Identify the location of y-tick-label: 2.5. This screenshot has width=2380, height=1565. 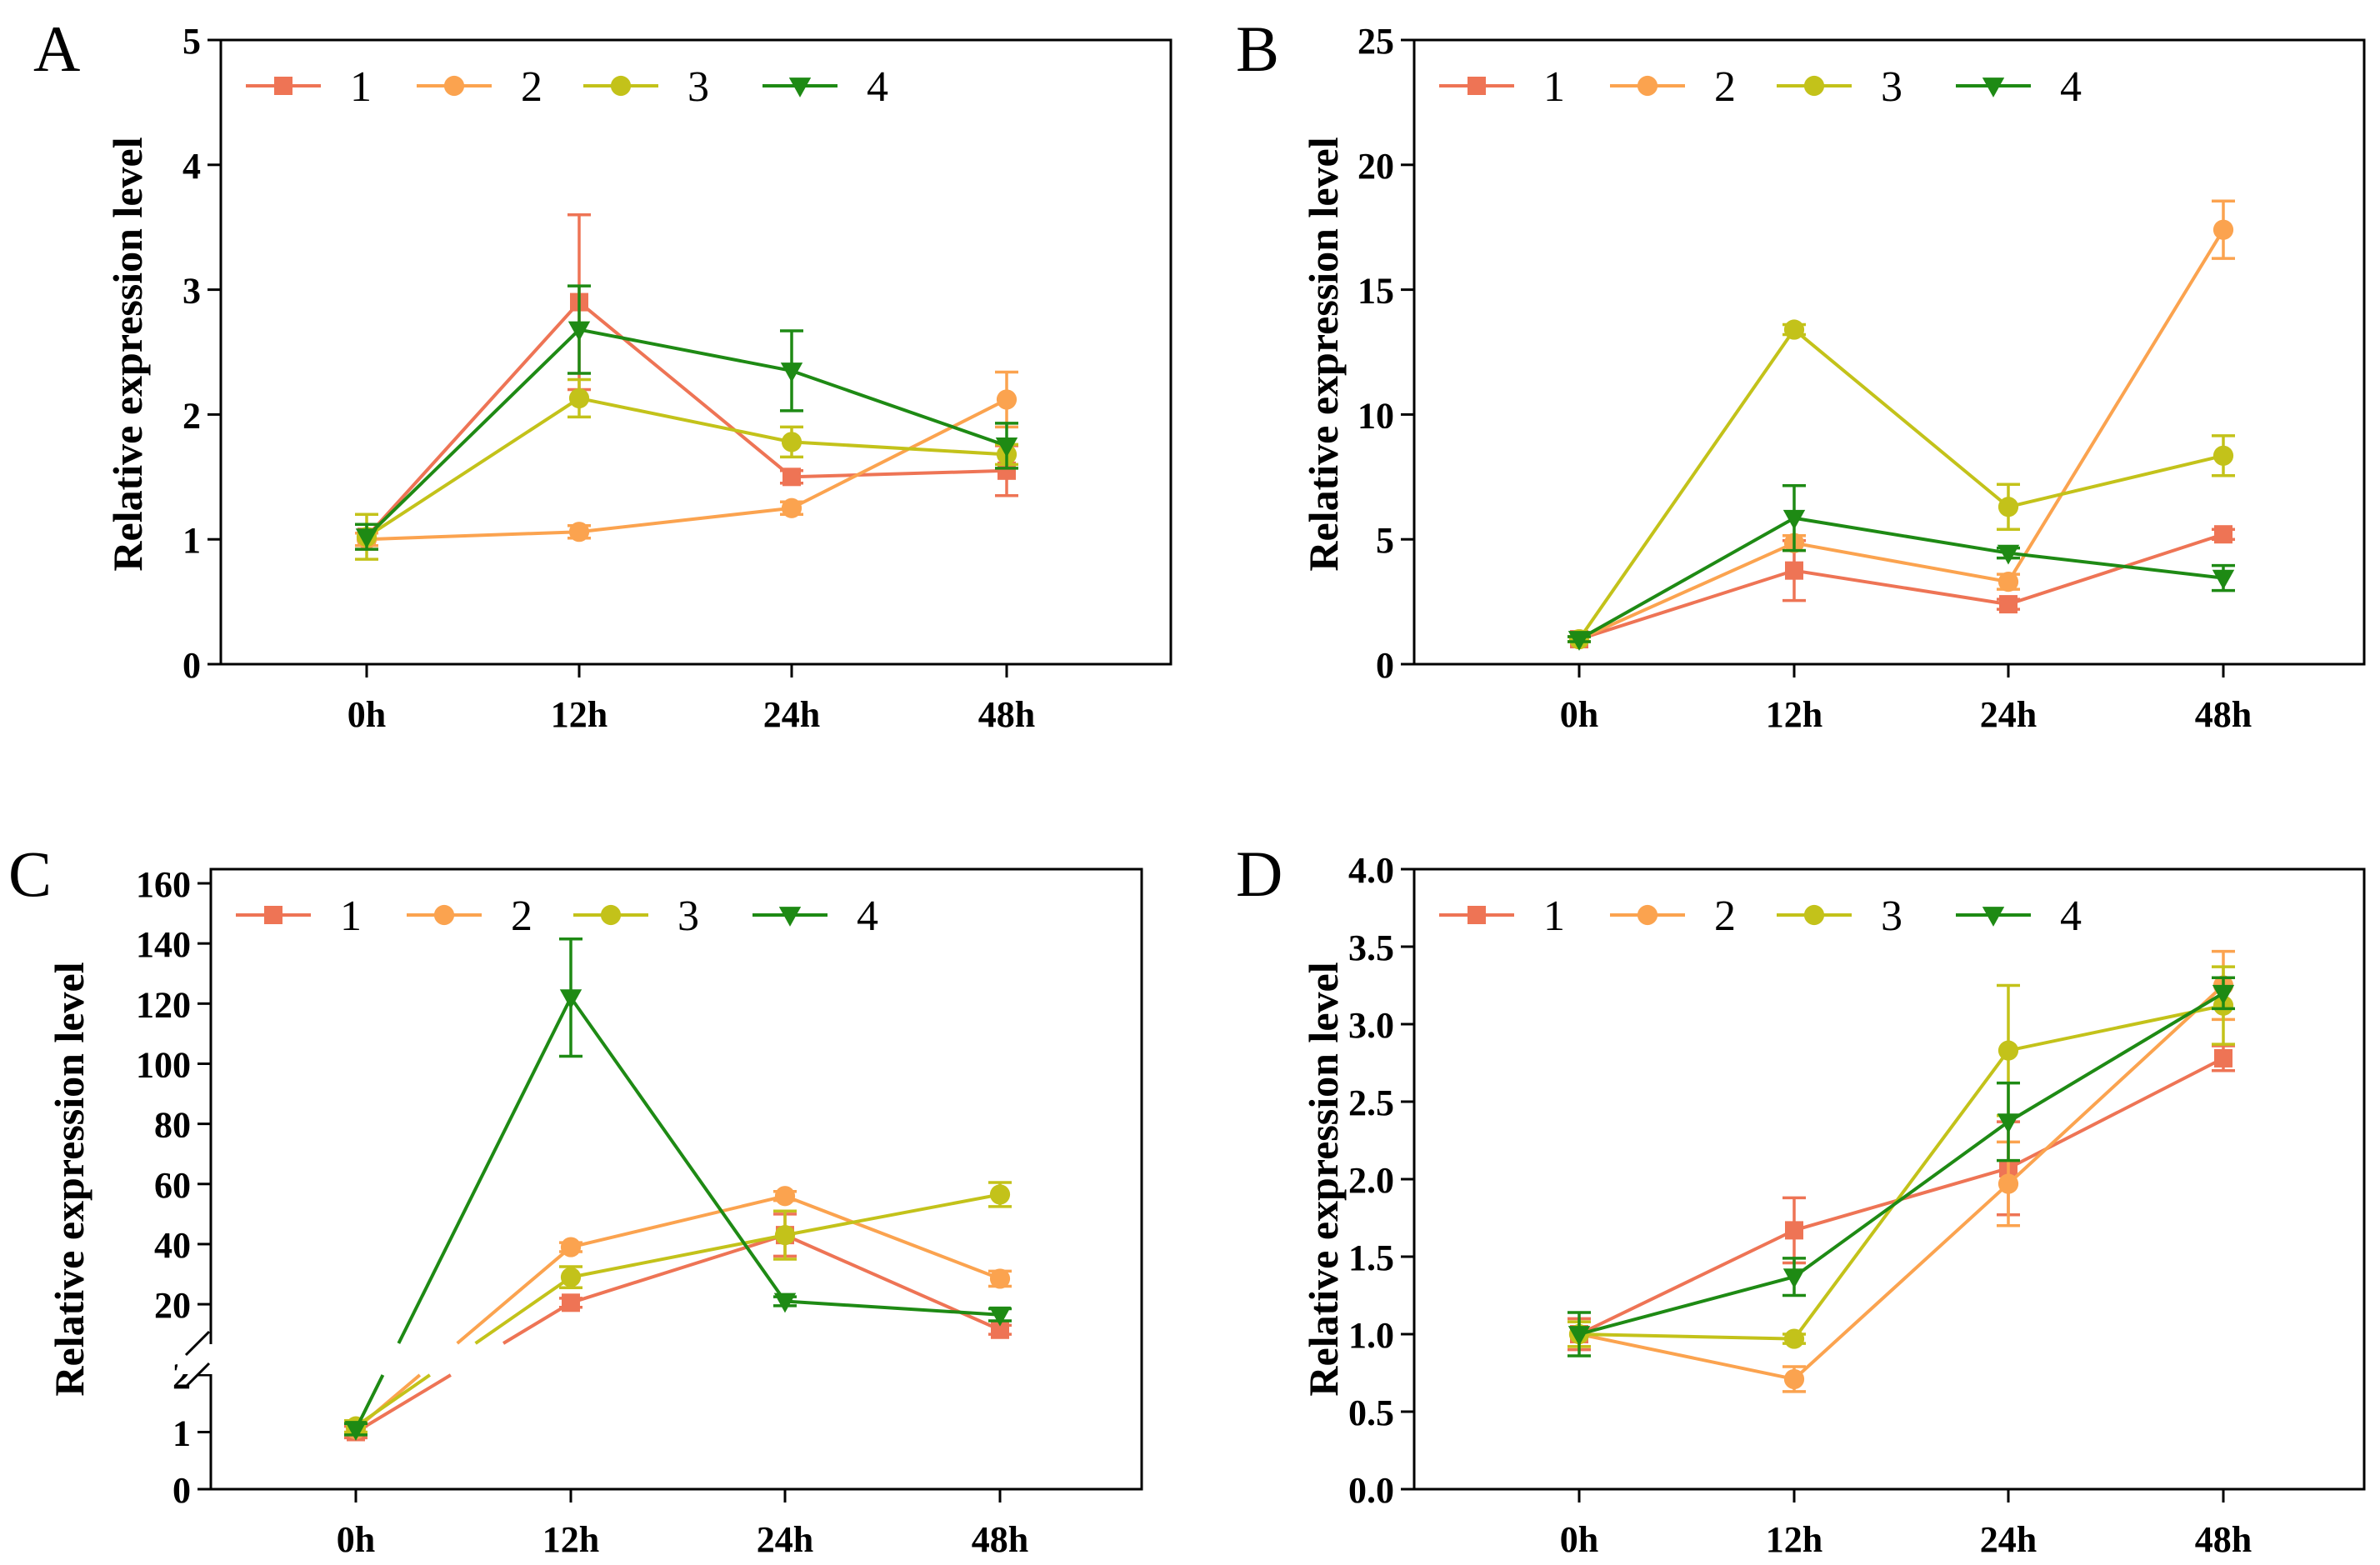
(1371, 1102).